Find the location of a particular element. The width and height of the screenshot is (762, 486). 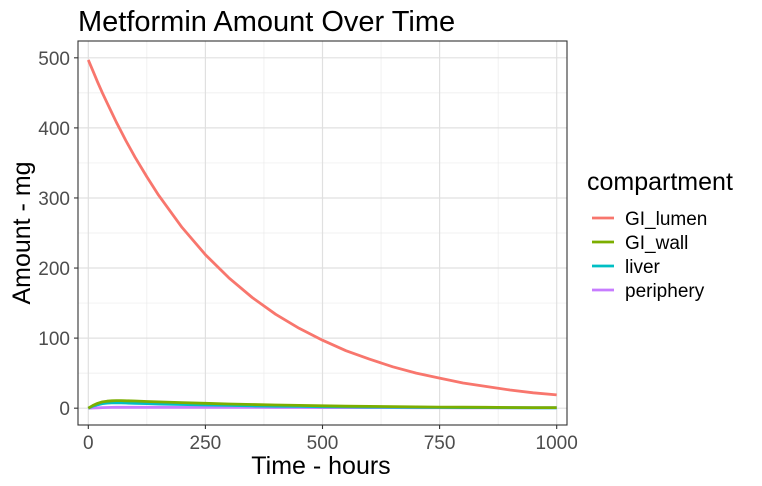

x-axis: 0 250 500 750 1000 is located at coordinates (330, 439).